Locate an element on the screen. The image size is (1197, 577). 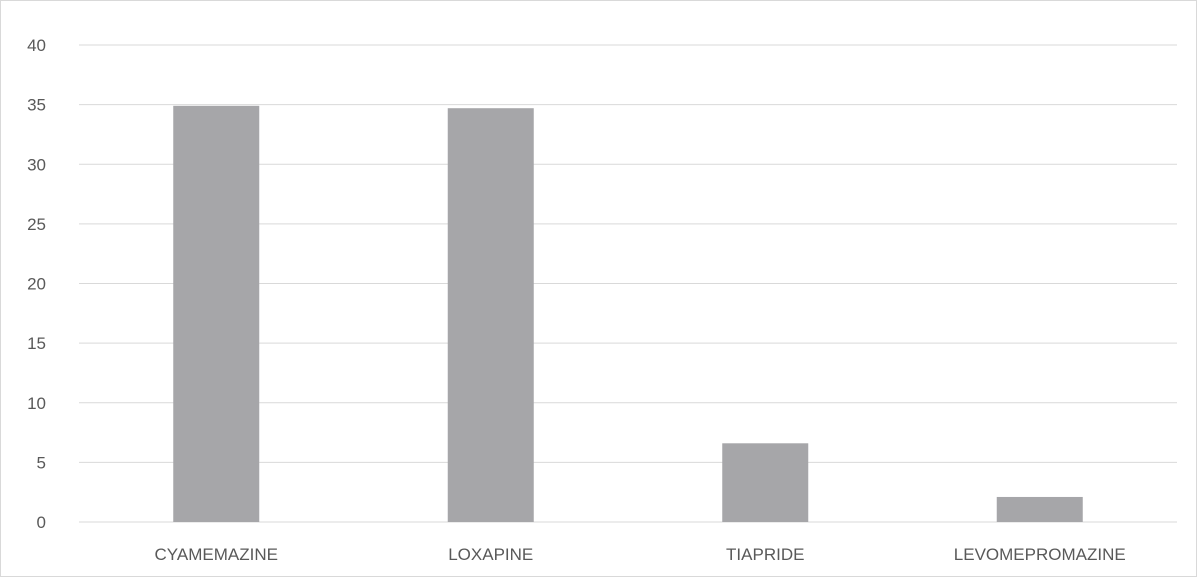
y-tick-label: 5 is located at coordinates (41, 462).